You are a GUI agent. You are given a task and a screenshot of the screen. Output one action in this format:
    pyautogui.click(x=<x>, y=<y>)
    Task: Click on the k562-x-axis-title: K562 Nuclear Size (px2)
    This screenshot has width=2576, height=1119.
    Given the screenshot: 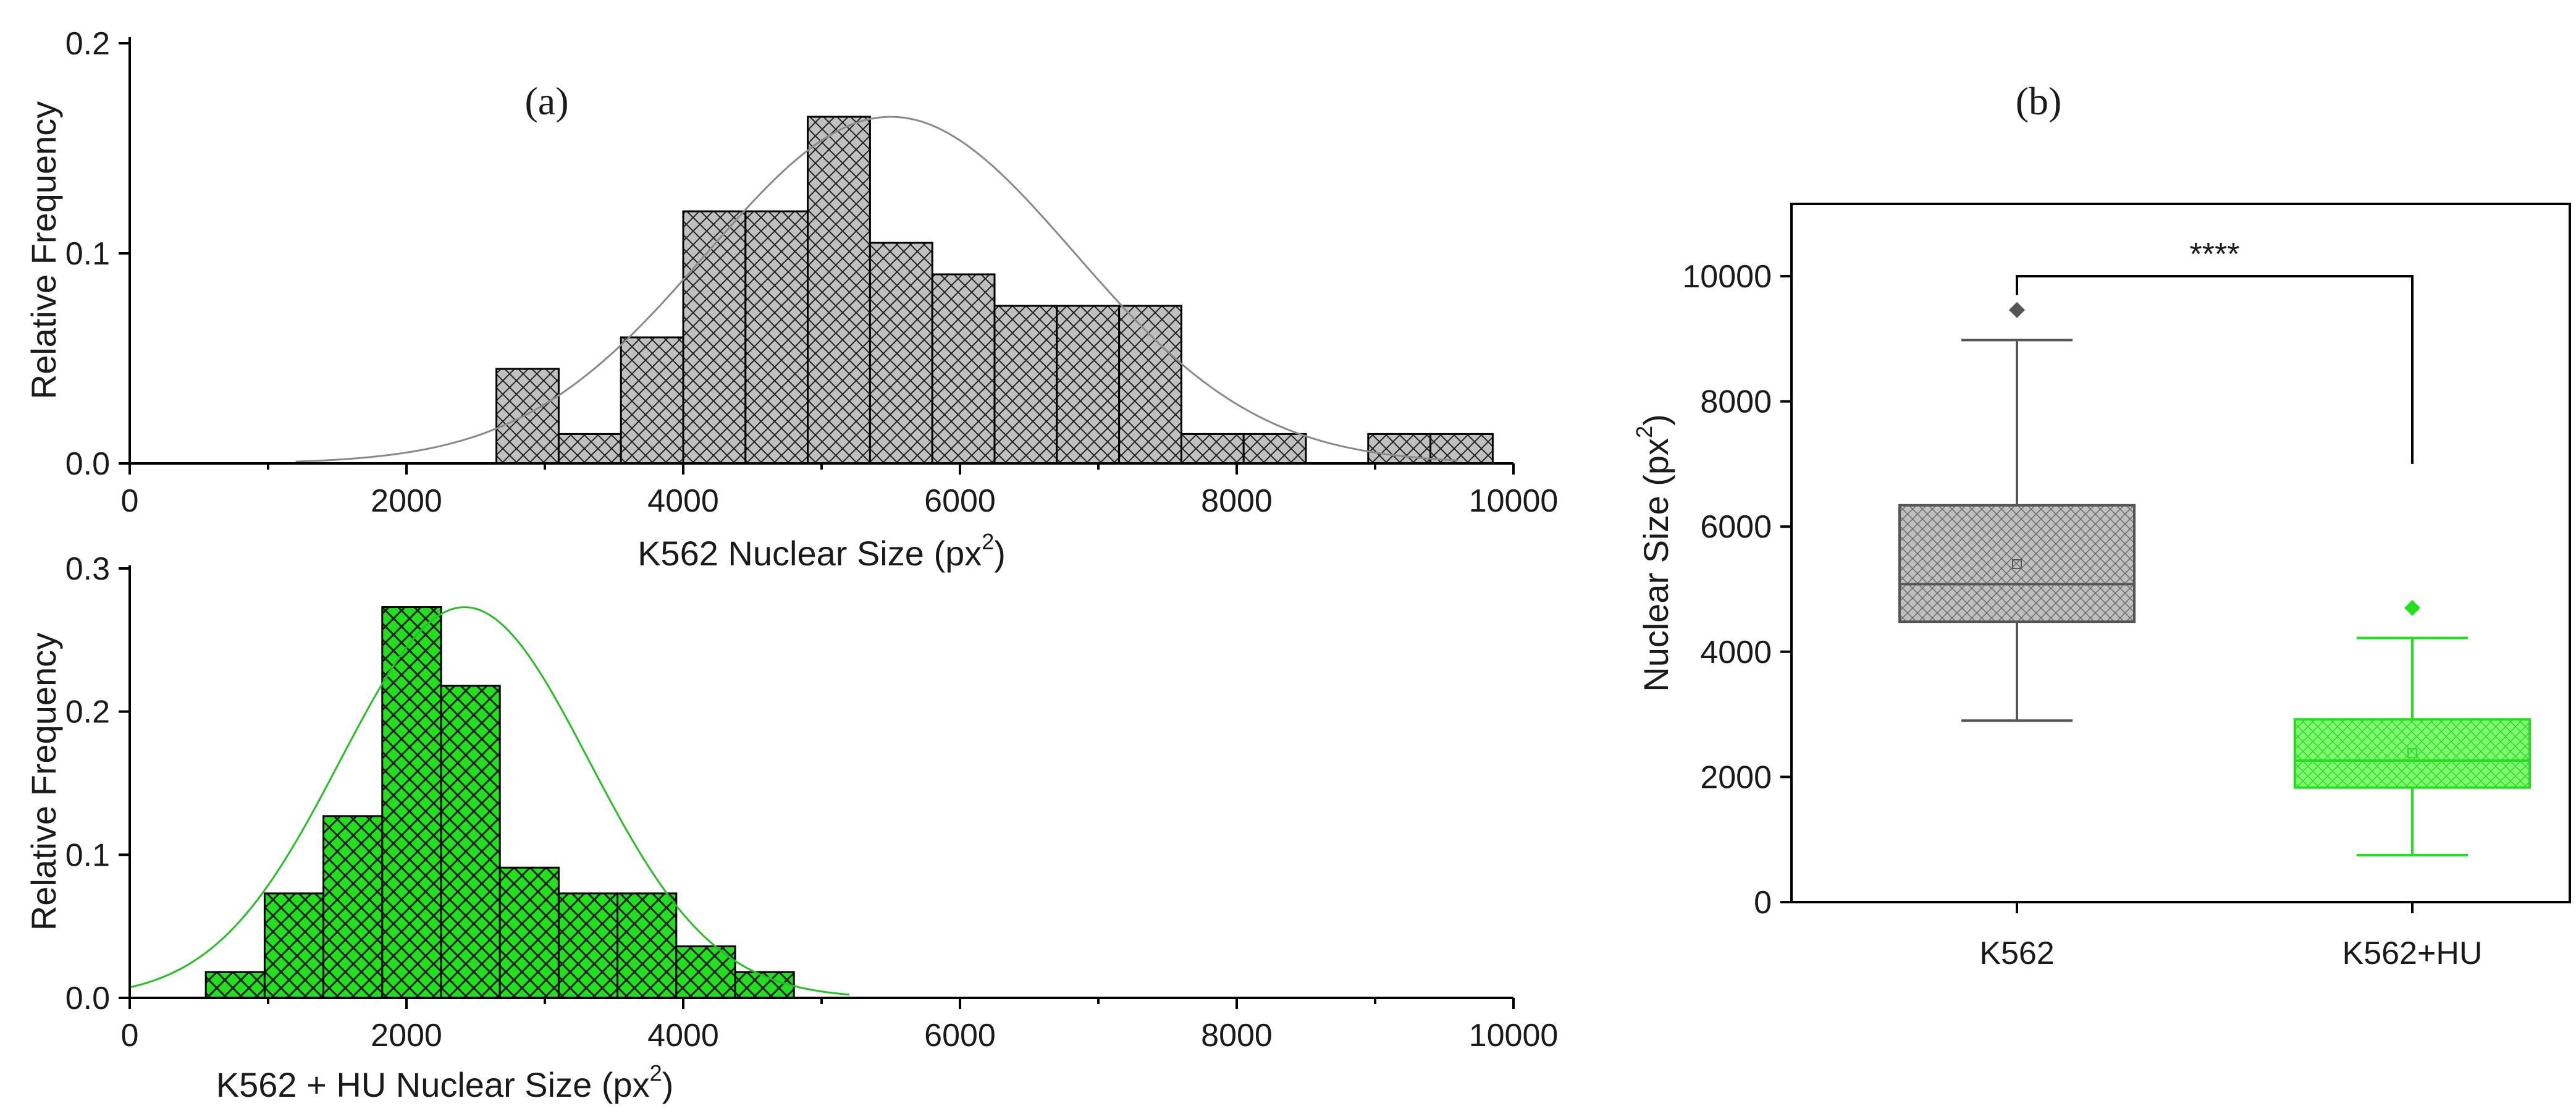 What is the action you would take?
    pyautogui.click(x=822, y=551)
    